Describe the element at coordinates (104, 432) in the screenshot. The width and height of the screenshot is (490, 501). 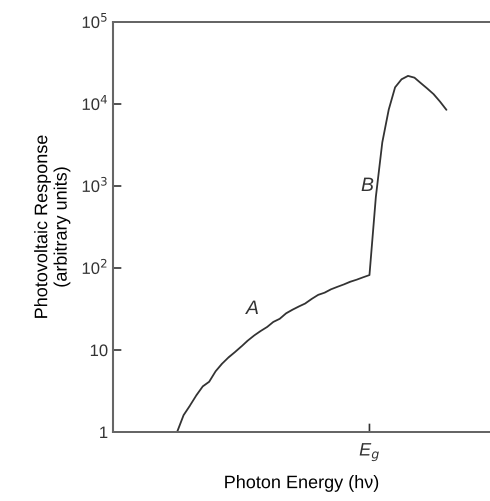
I see `y-tick-label: 1` at that location.